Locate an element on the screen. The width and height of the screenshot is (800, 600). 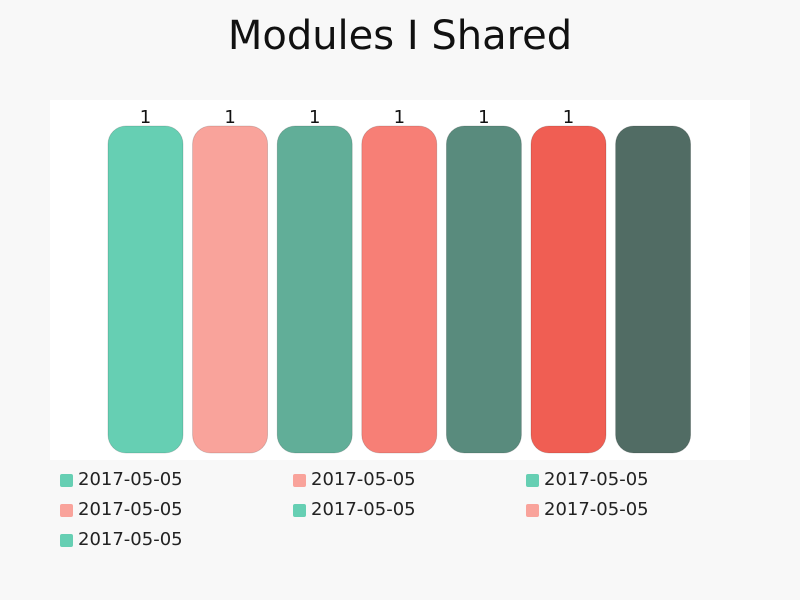
legend-item-6: 2017-05-05 is located at coordinates (587, 510).